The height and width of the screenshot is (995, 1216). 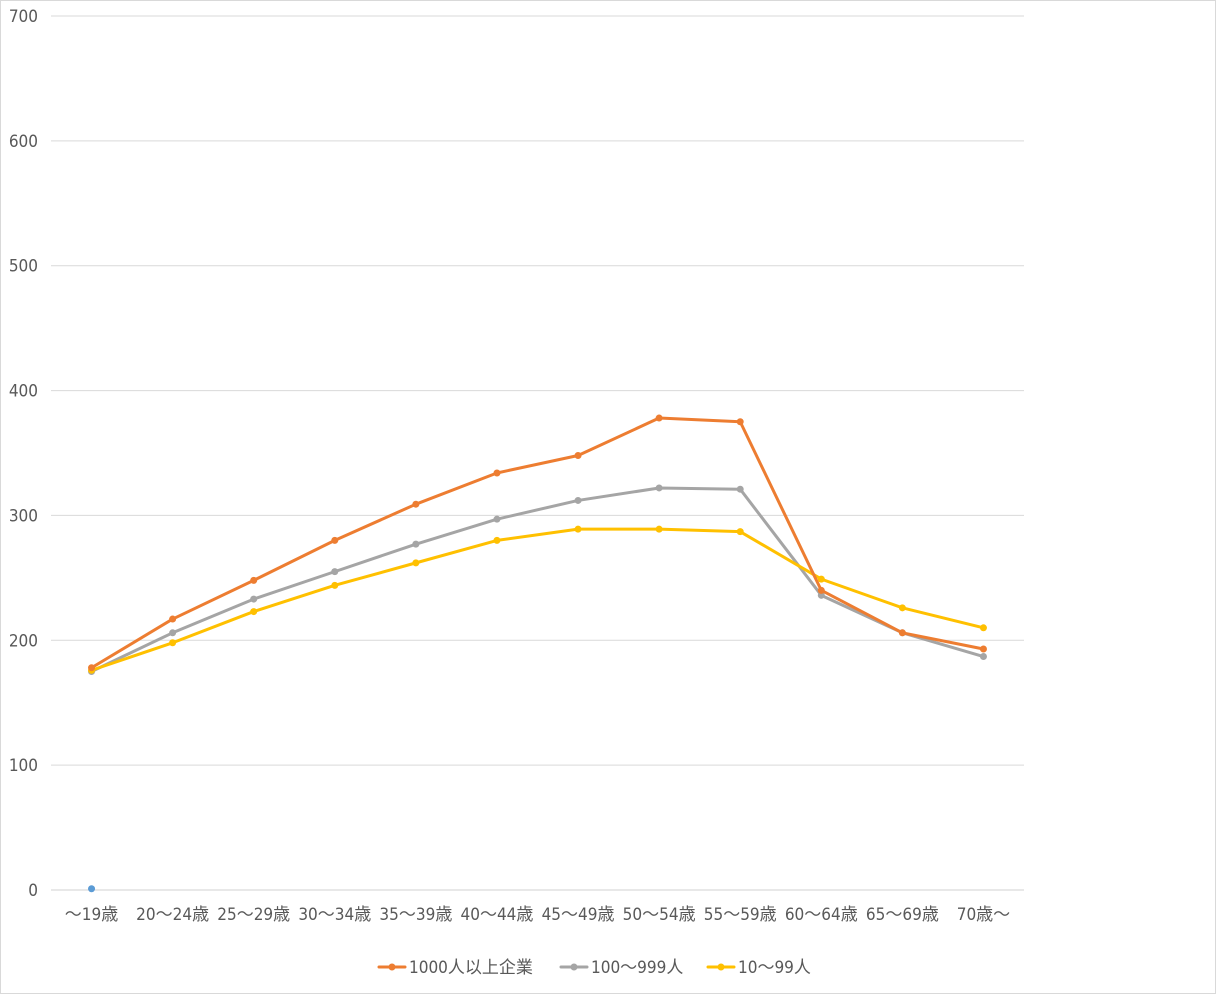 What do you see at coordinates (23, 17) in the screenshot?
I see `y-tick-label: 700` at bounding box center [23, 17].